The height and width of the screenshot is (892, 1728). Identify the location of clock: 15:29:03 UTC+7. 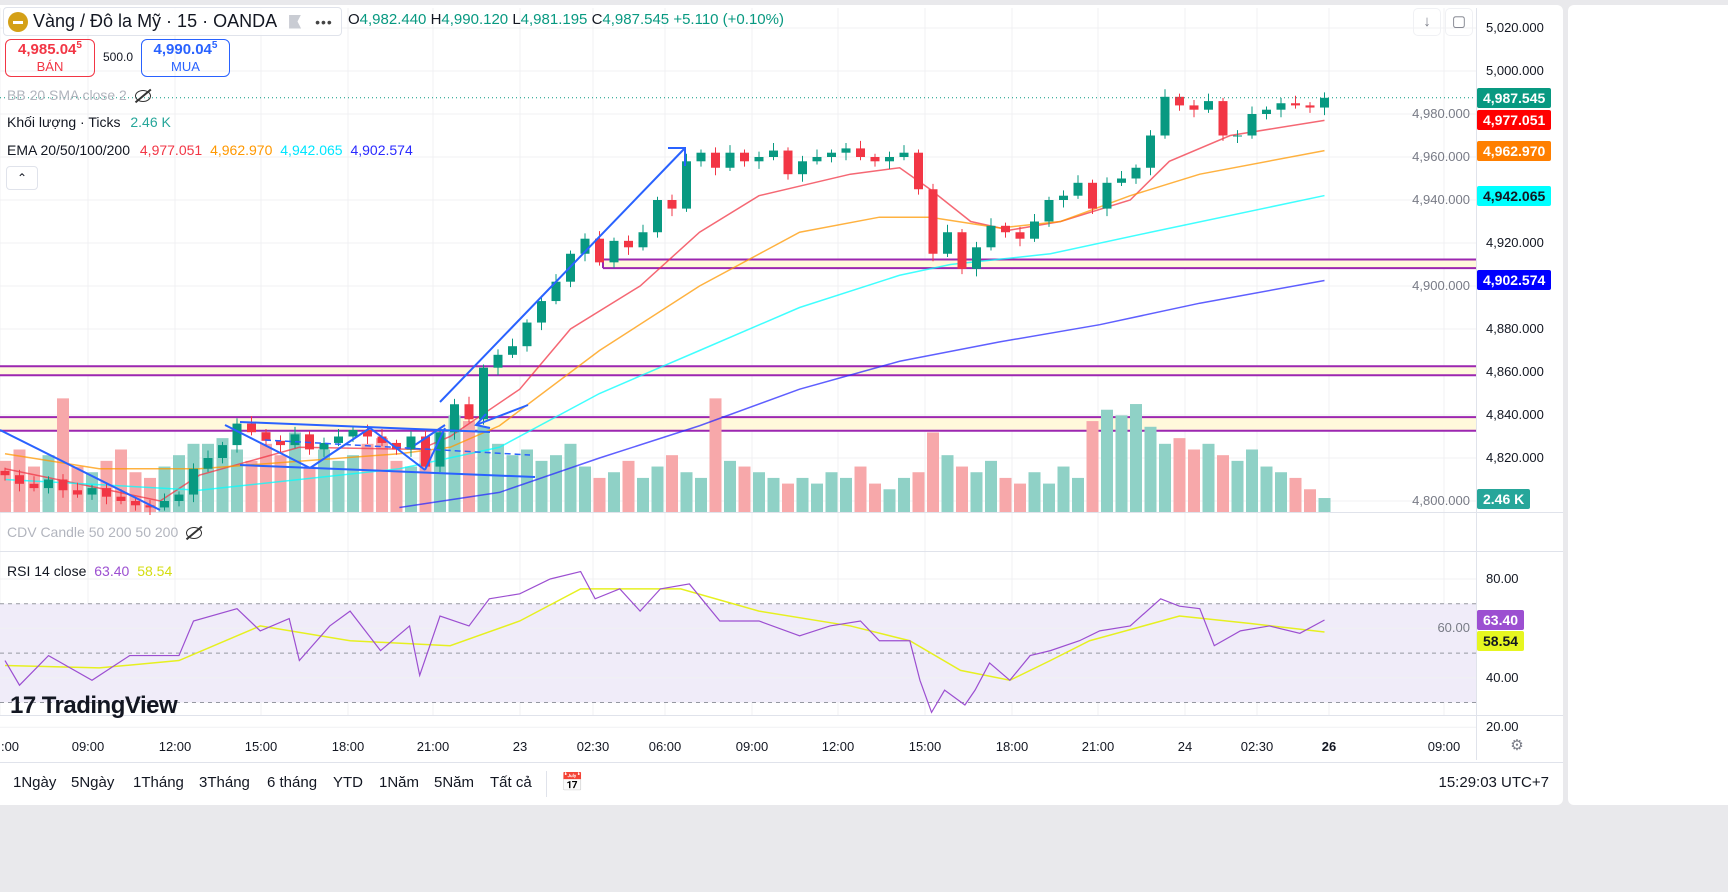
(1494, 782).